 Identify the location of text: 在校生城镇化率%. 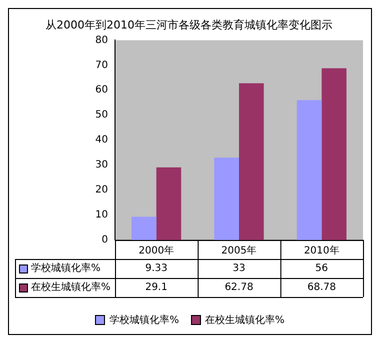
(245, 320).